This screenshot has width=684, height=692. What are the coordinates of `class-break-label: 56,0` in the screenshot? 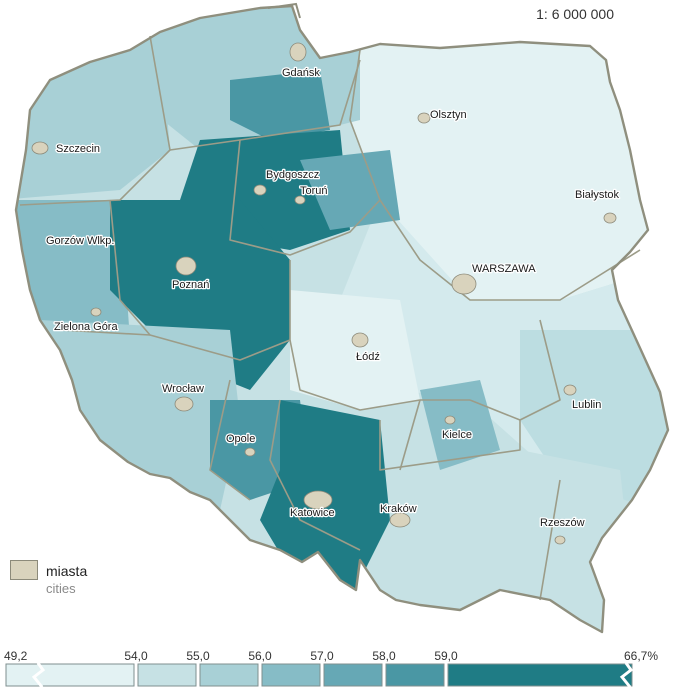 It's located at (260, 656).